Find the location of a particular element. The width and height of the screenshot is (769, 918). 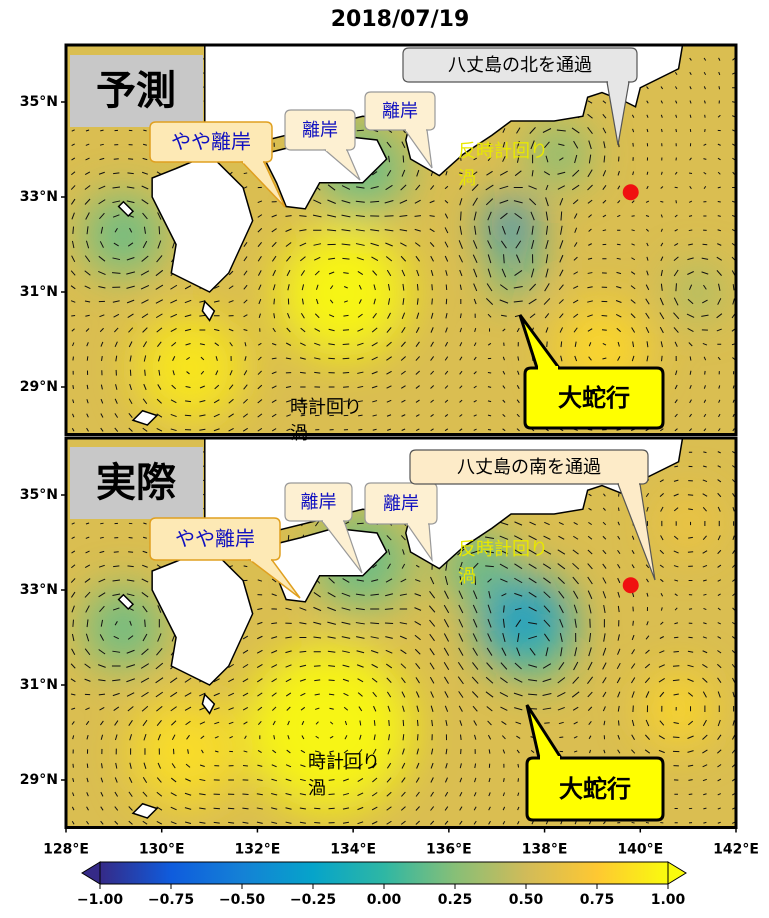

y-tick-label: 31°N is located at coordinates (39, 292).